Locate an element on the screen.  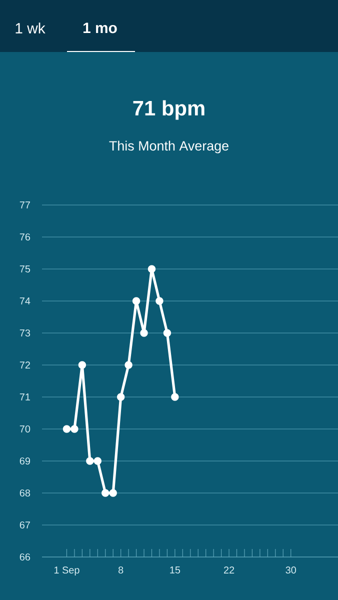
y-tick-label: 72 is located at coordinates (25, 365).